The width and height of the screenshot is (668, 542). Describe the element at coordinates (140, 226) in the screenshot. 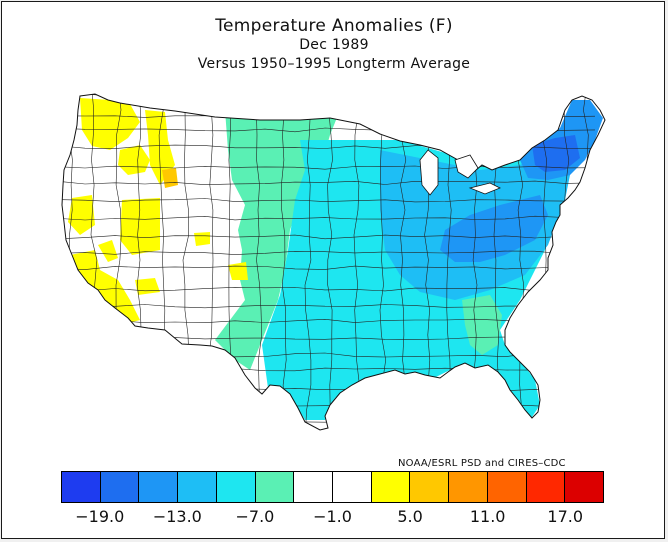

I see `nevada-warm-region` at that location.